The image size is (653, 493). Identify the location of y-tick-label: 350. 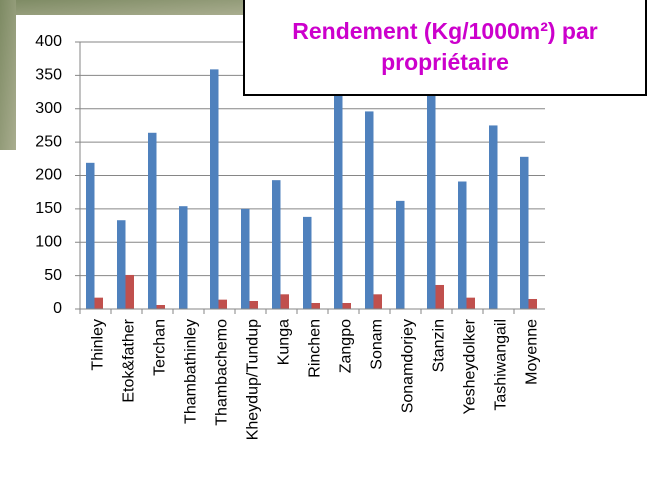
(48, 75).